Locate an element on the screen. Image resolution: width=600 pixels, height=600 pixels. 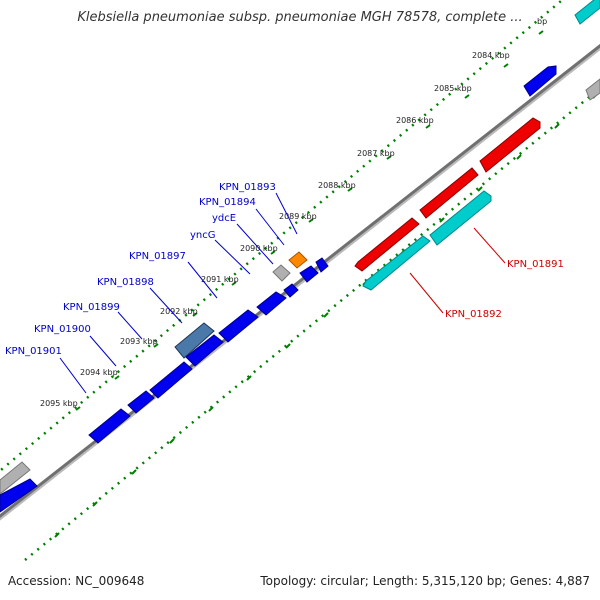
tick-label: 2087 kbp is located at coordinates (376, 153).